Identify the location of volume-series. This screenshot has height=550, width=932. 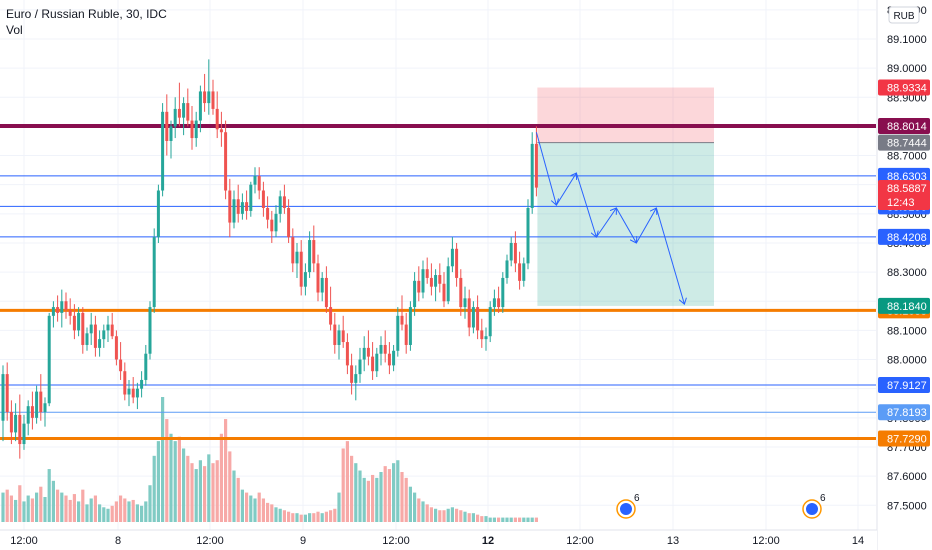
(269, 459).